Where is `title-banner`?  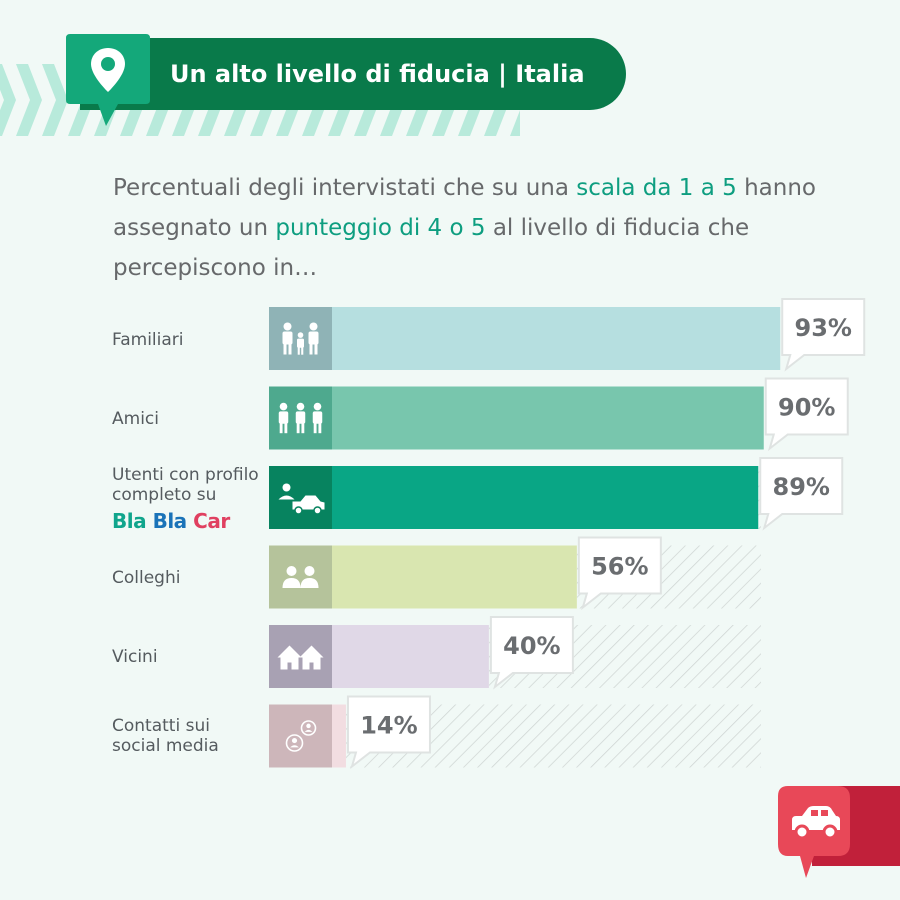
title-banner is located at coordinates (353, 74).